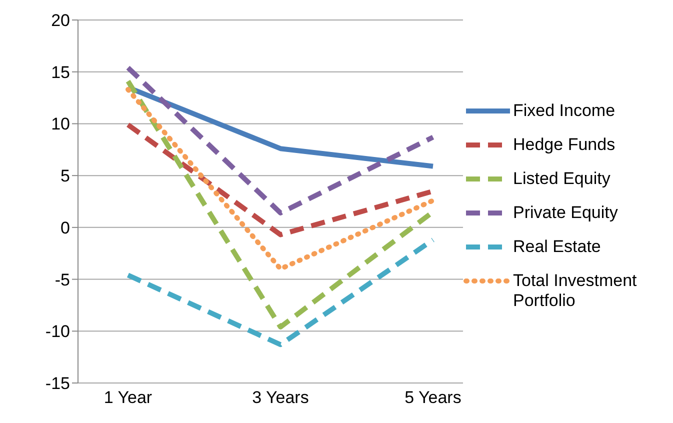 The width and height of the screenshot is (673, 423). Describe the element at coordinates (65, 176) in the screenshot. I see `y-tick-label: 5` at that location.